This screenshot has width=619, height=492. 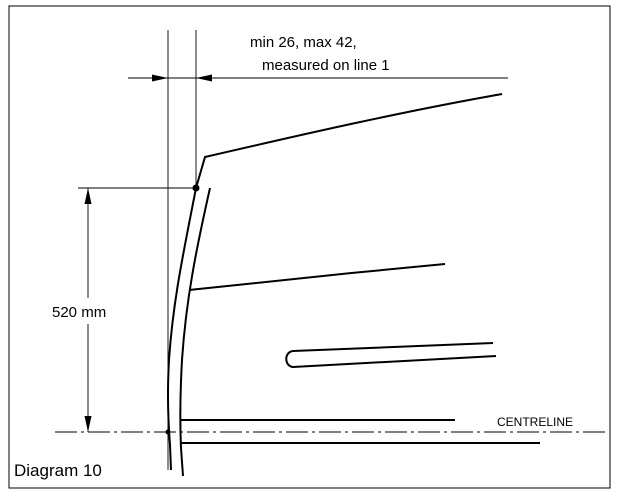 I want to click on profile-curve-inner, so click(x=195, y=332).